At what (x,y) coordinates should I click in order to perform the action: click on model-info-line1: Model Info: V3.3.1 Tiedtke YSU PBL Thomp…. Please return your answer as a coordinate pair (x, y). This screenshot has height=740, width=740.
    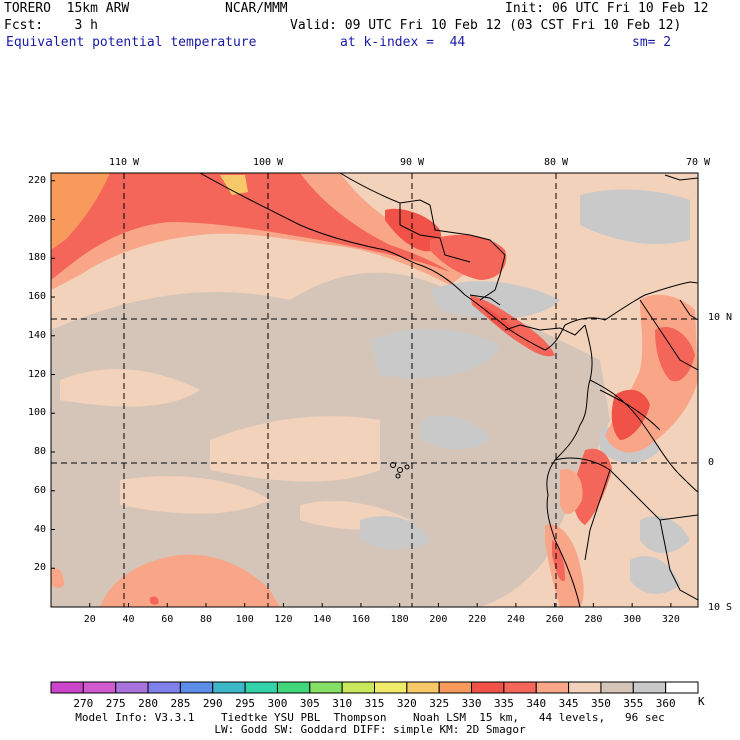
    Looking at the image, I should click on (370, 717).